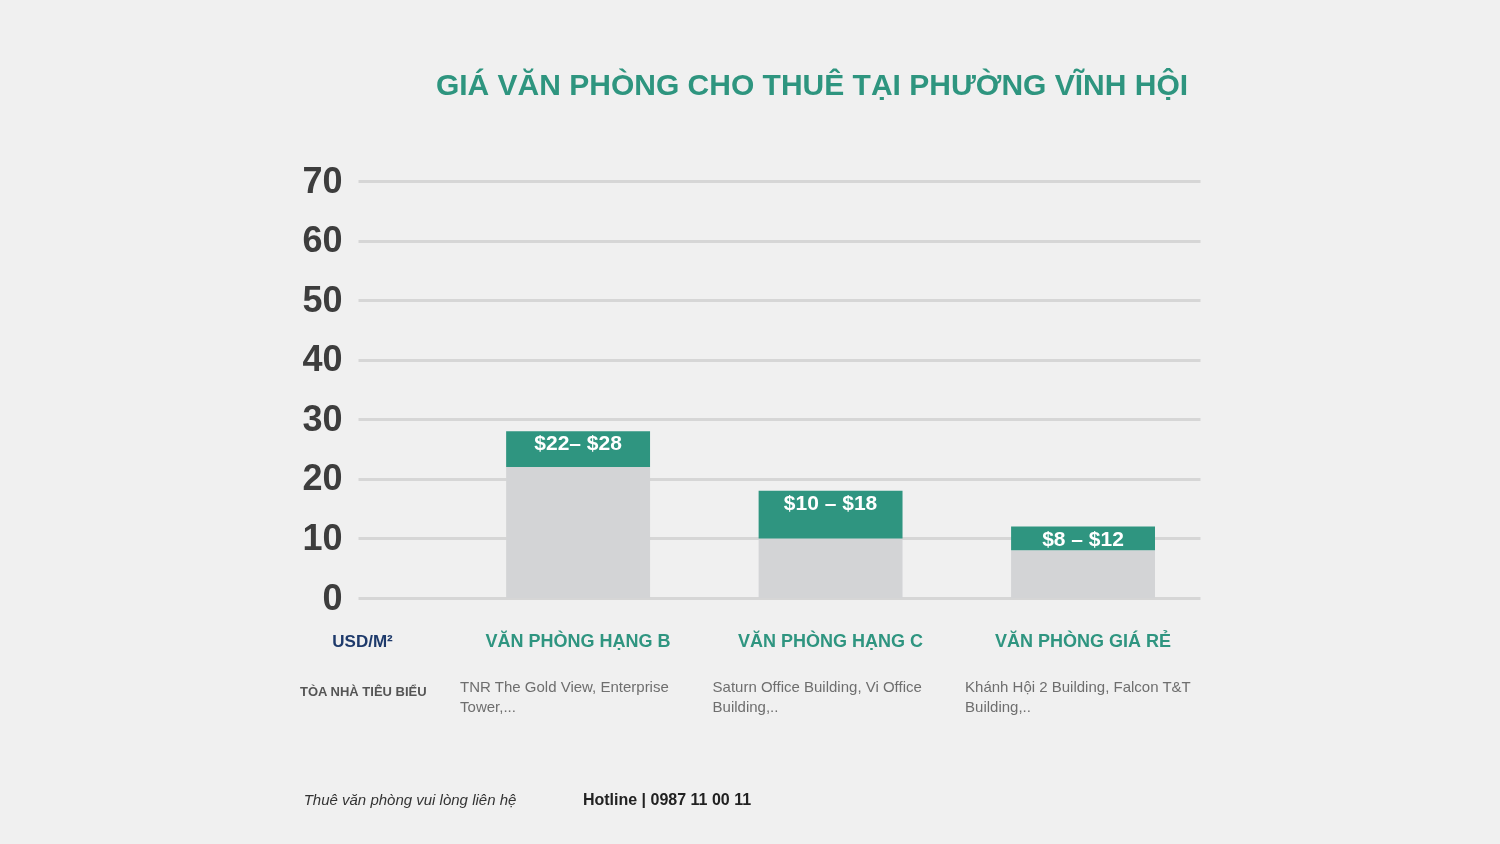  I want to click on y-axis-title: USD/M², so click(363, 641).